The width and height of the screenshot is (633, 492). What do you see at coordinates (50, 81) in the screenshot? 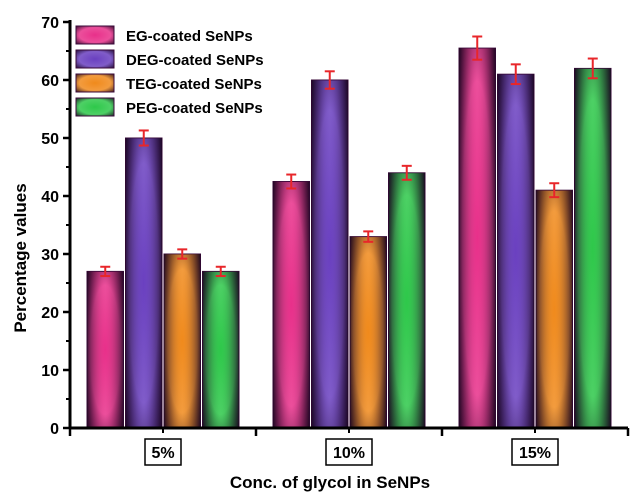
I see `y-tick-label: 60` at bounding box center [50, 81].